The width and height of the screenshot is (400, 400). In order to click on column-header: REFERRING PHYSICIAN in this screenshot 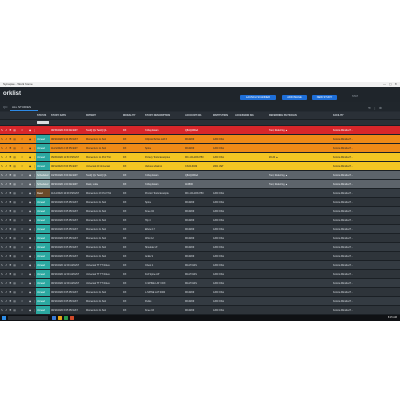, I will do `click(300, 116)`.